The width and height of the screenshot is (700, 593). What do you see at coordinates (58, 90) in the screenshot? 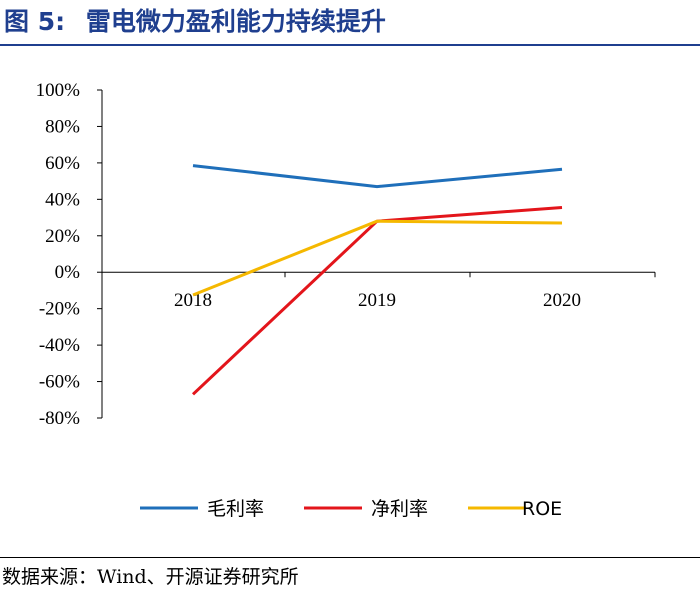
I see `y-tick-label: 100%` at bounding box center [58, 90].